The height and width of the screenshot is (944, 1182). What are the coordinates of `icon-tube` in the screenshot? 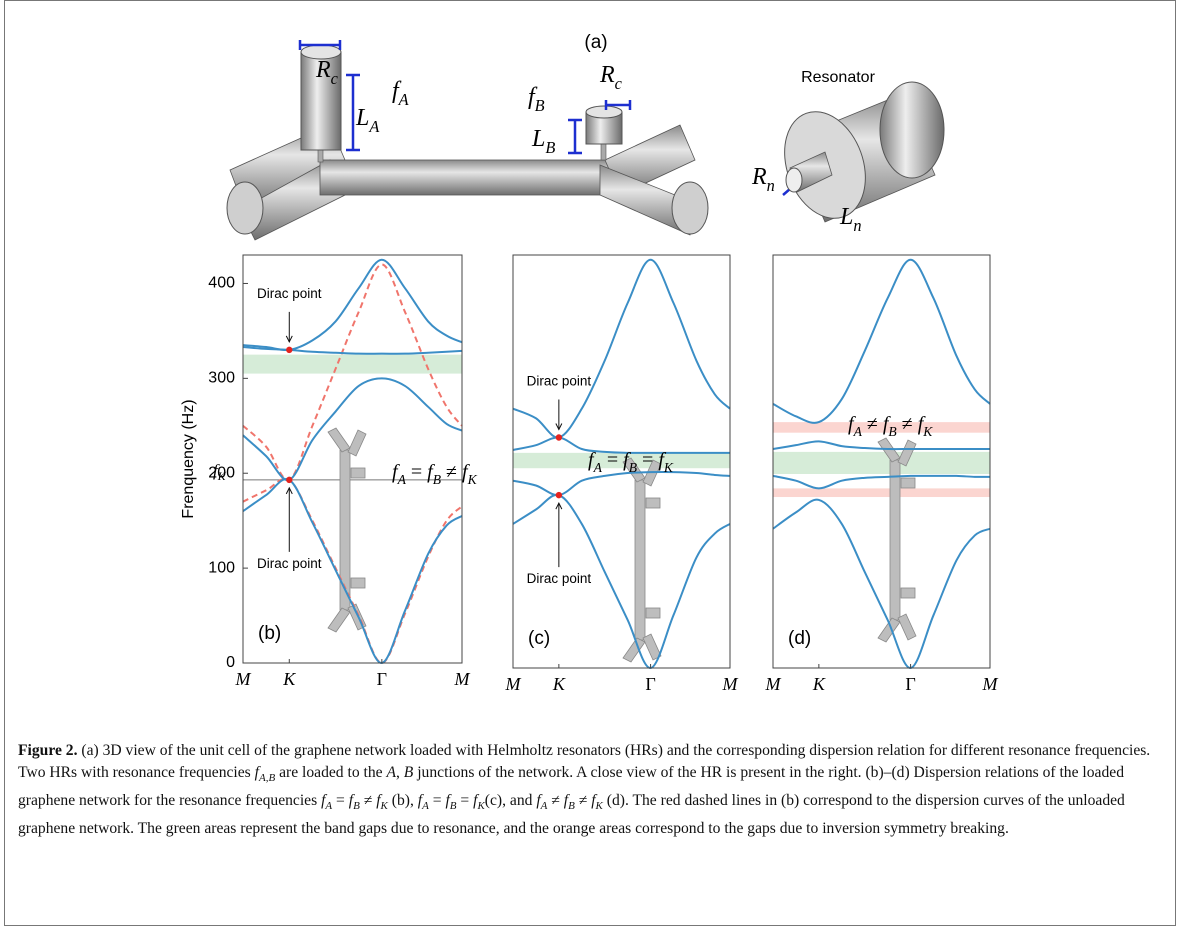 It's located at (640, 560).